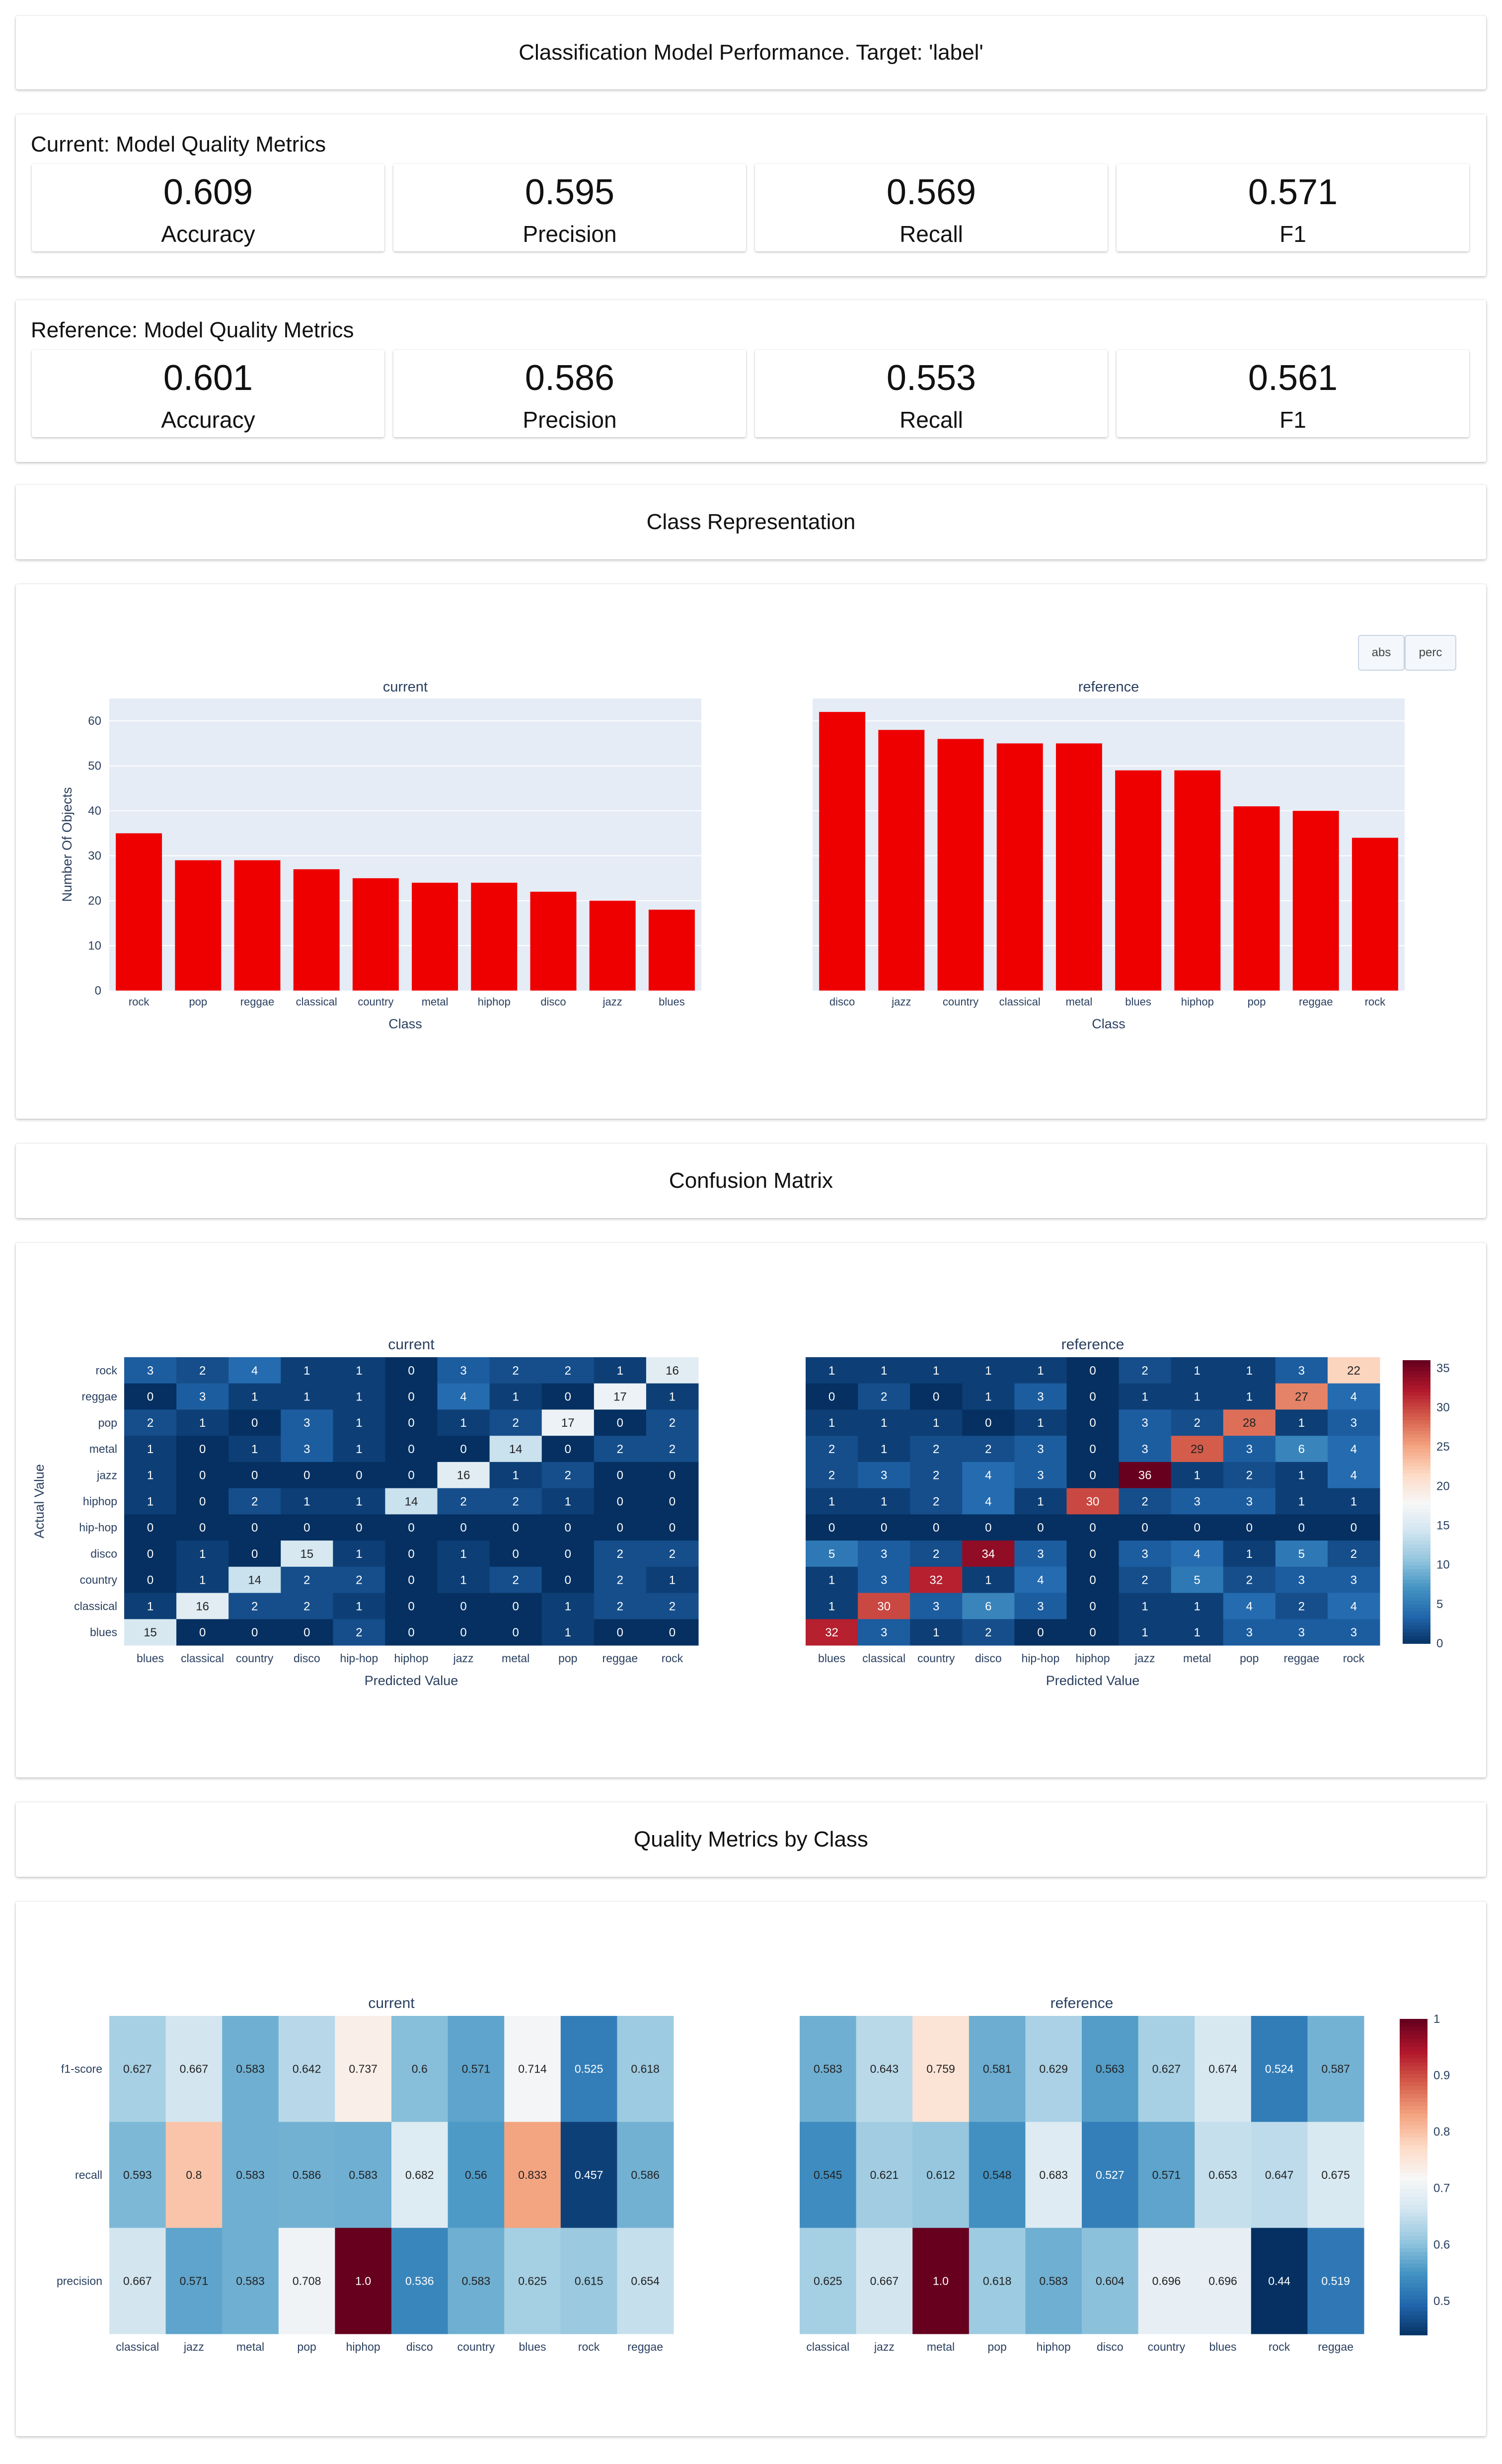  I want to click on cell-label: 0.653, so click(1222, 2174).